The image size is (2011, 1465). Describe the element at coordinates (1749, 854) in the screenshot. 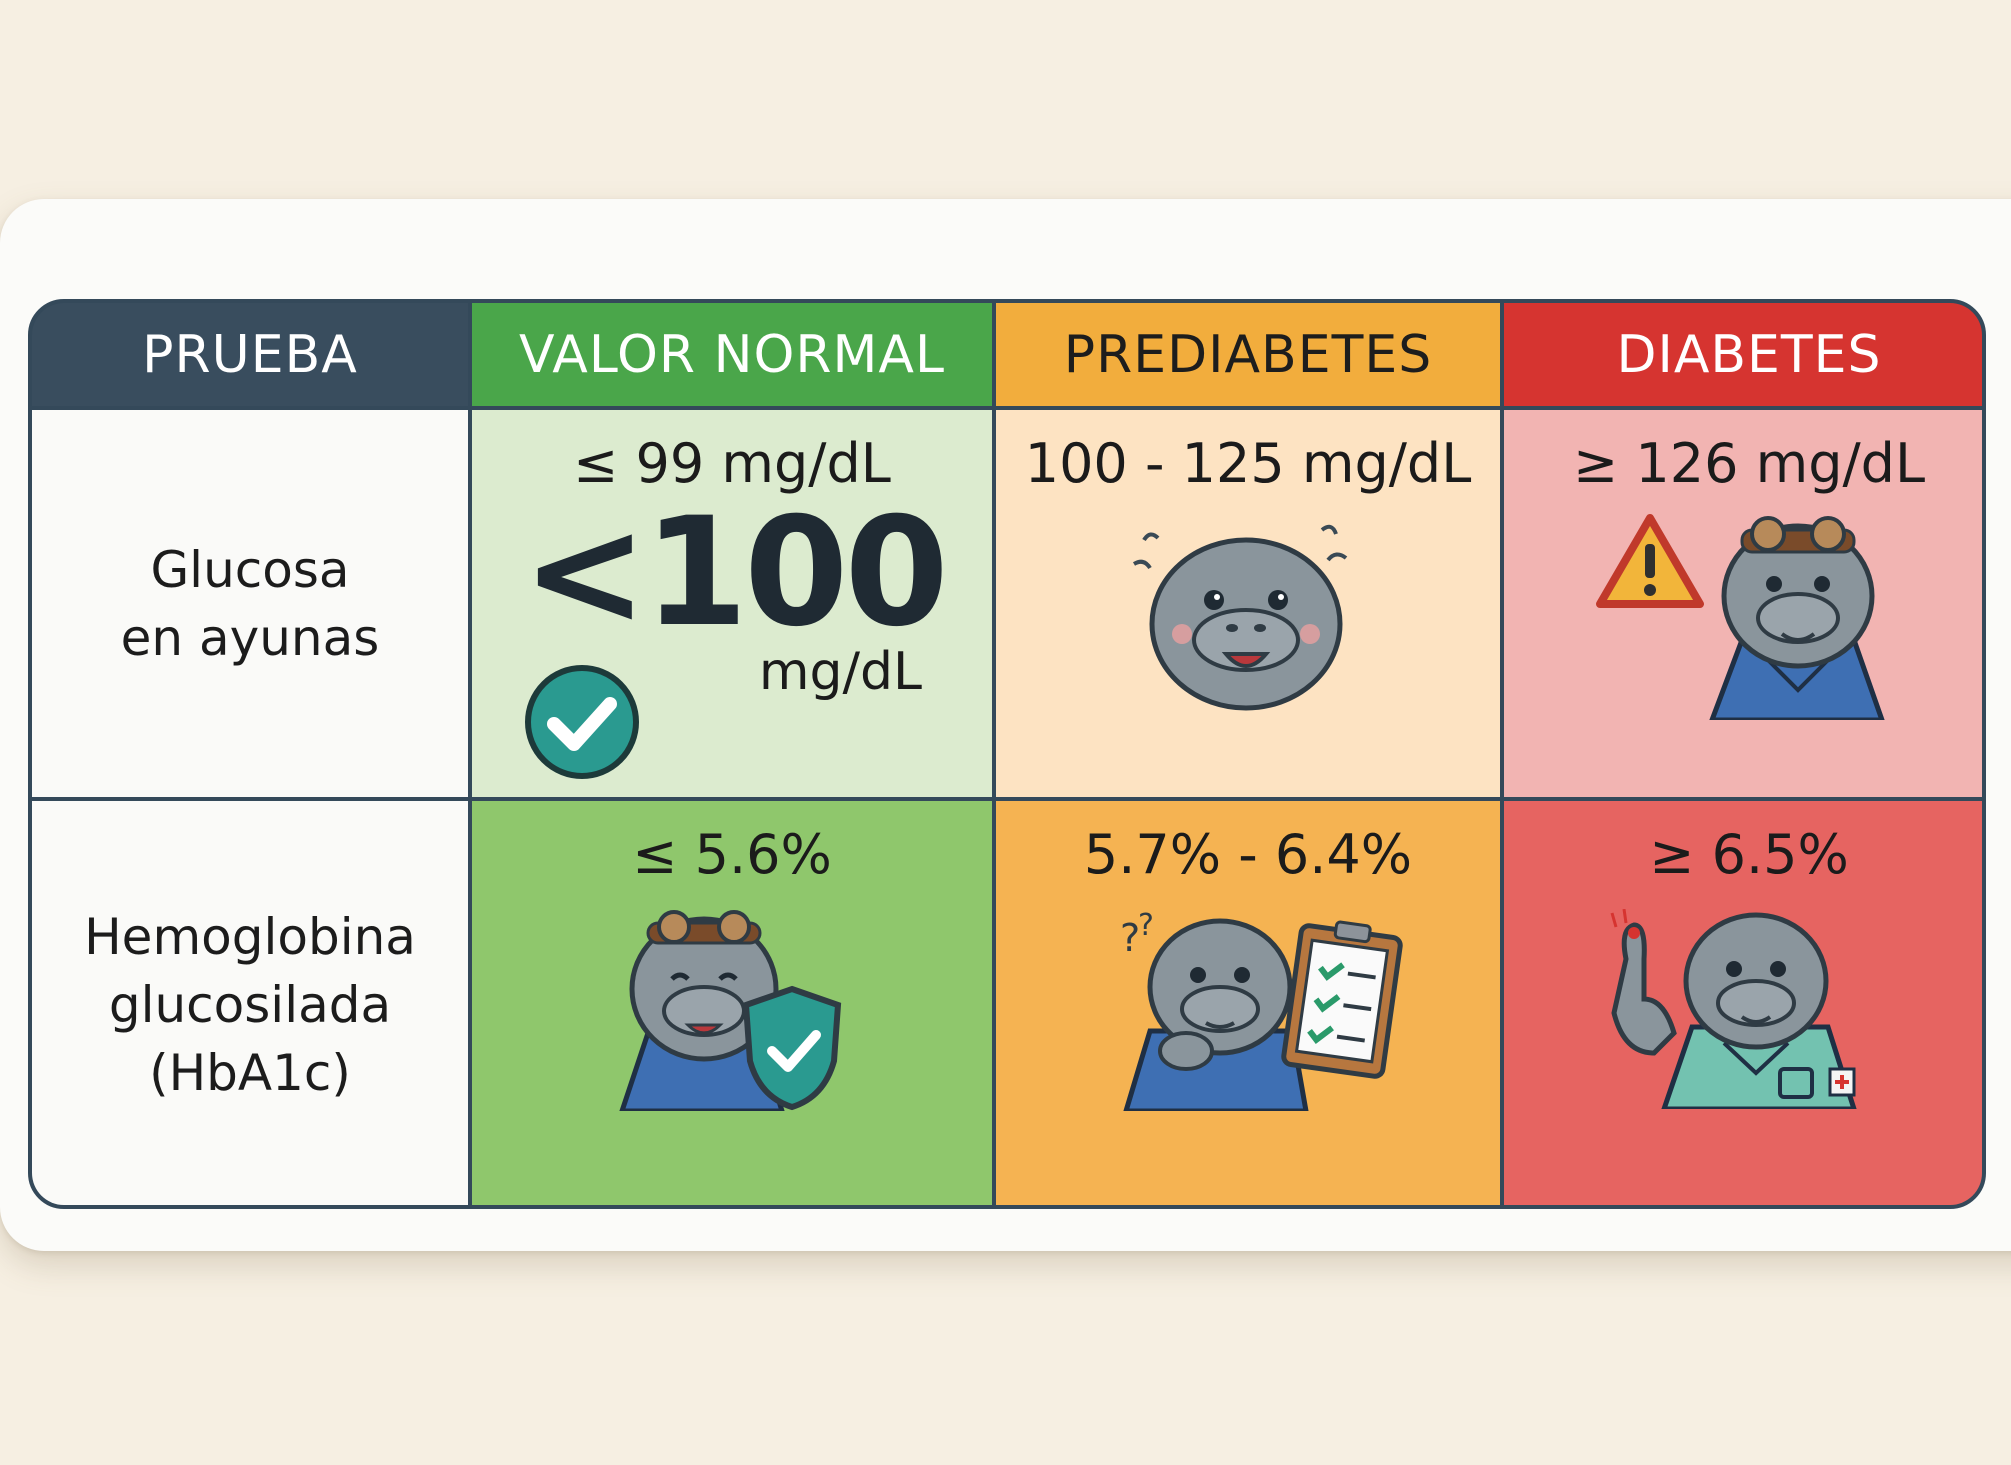

I see `hba1c-diabetes-value: ≥ 6.5%` at that location.